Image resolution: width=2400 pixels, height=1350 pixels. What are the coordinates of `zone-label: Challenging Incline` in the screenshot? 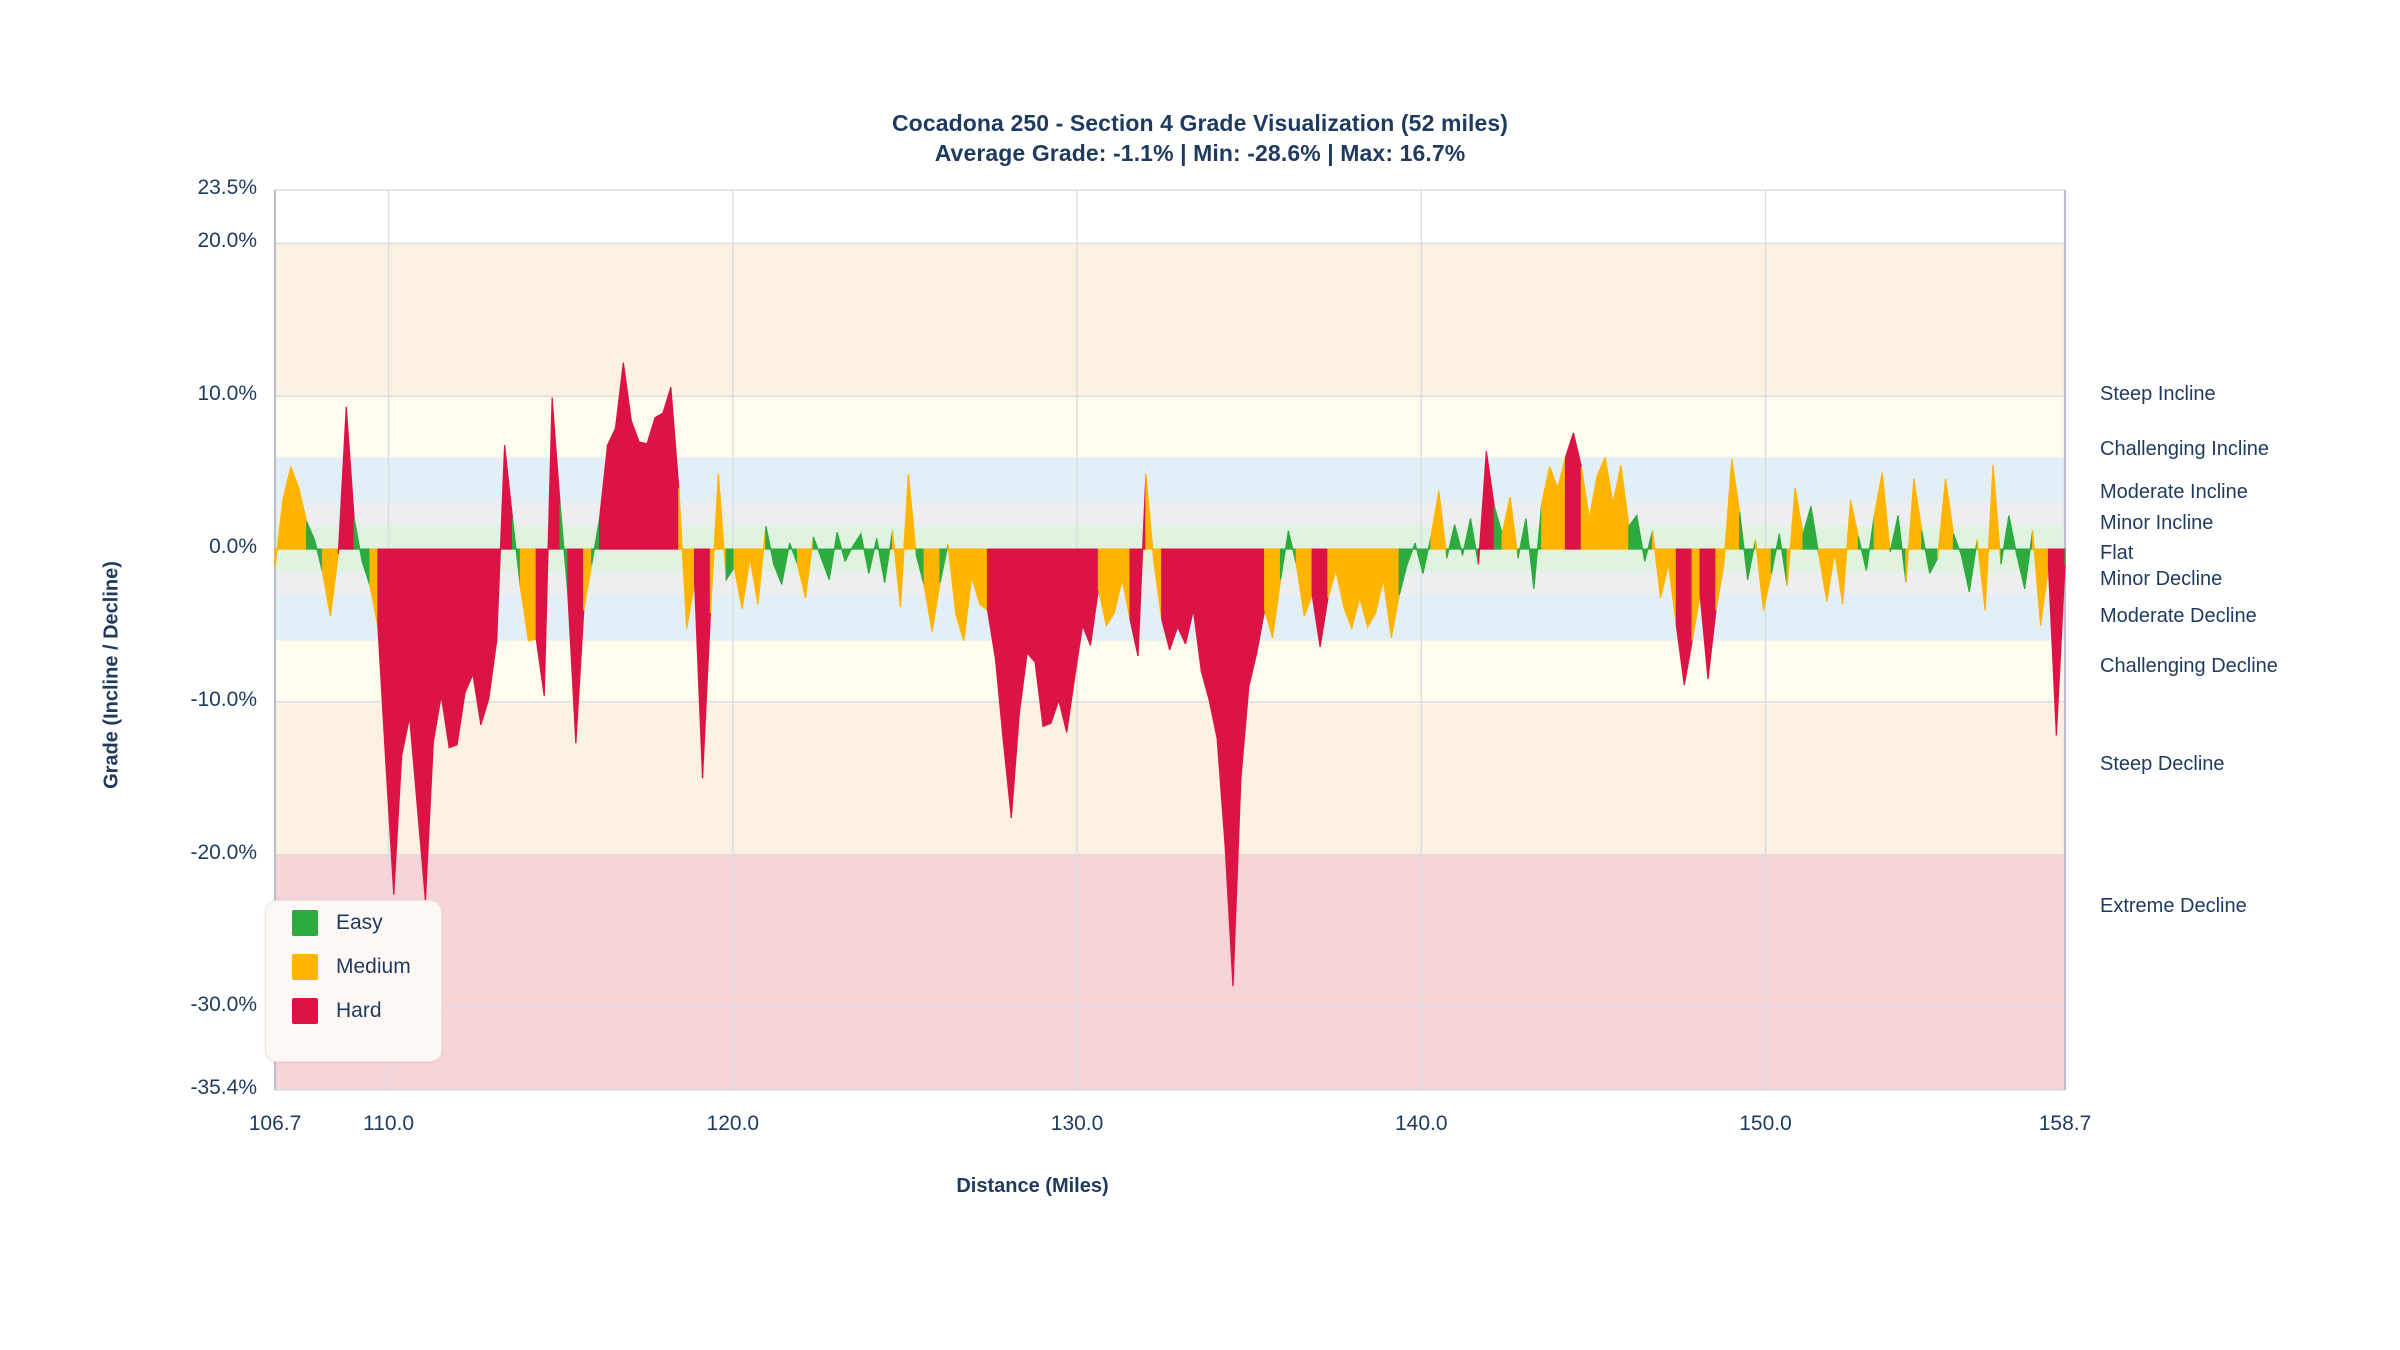 It's located at (2185, 449).